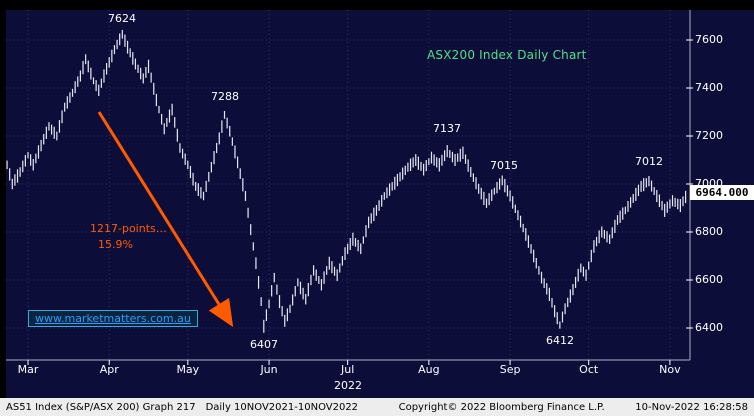 The image size is (754, 416). I want to click on y-tick-label: 7400, so click(709, 87).